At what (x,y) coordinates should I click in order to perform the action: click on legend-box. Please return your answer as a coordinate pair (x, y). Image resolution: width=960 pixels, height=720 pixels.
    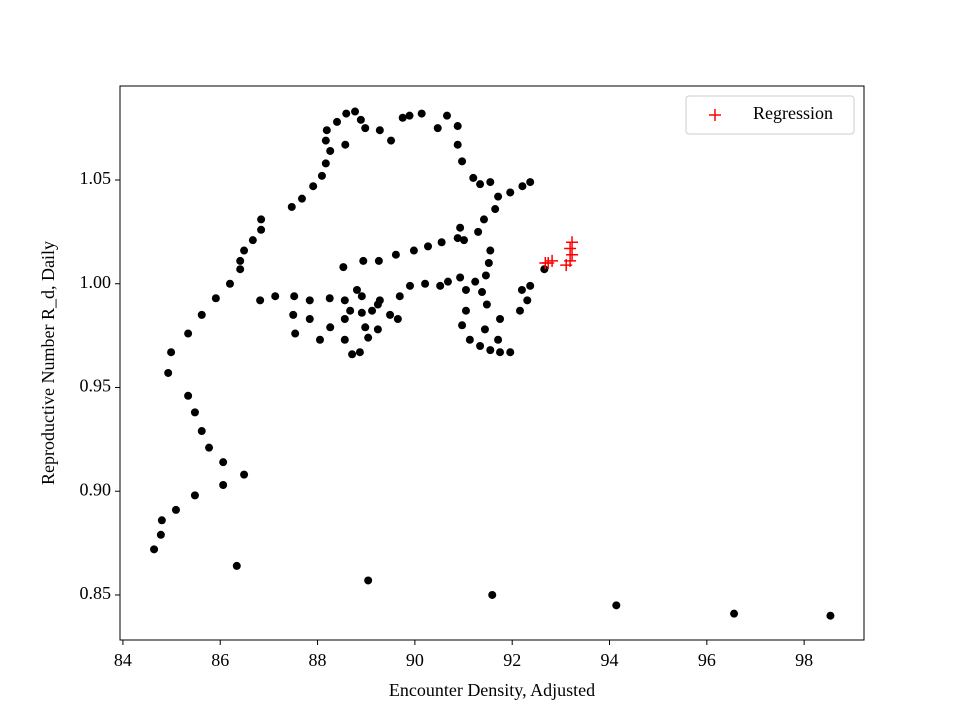
    Looking at the image, I should click on (770, 115).